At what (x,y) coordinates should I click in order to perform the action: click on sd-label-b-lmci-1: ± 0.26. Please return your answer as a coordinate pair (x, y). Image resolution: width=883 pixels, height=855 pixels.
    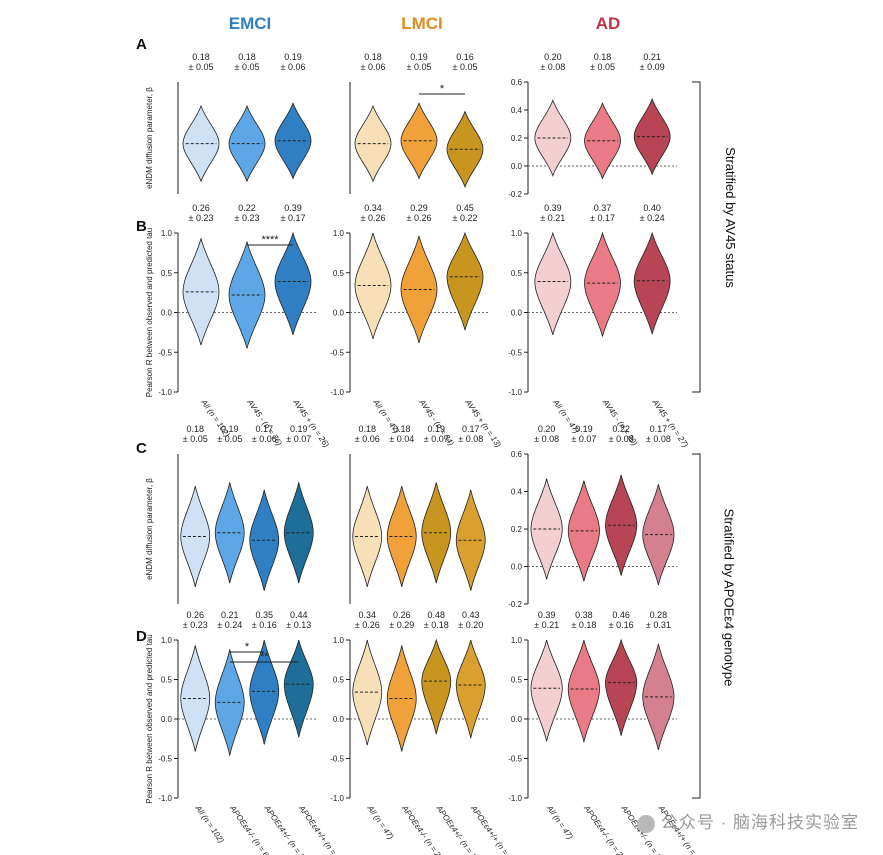
    Looking at the image, I should click on (419, 218).